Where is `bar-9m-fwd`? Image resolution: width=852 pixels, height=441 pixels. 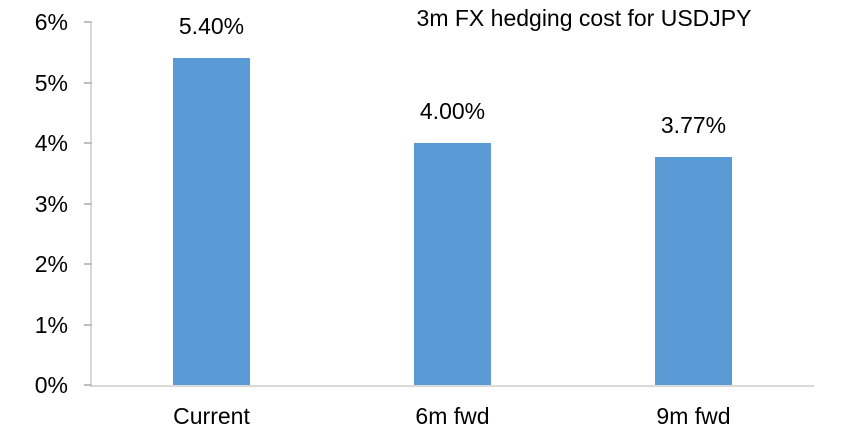
bar-9m-fwd is located at coordinates (693, 270).